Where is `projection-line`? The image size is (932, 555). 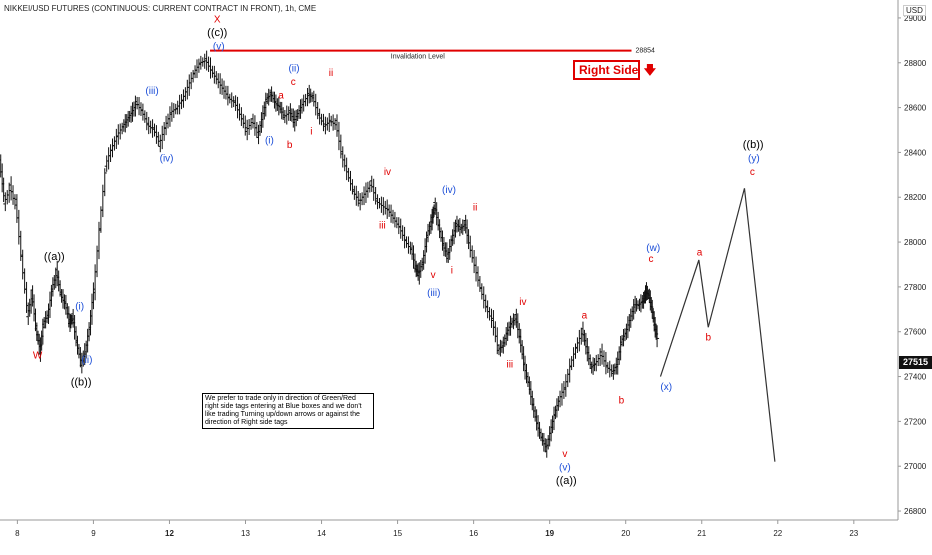
projection-line is located at coordinates (717, 325).